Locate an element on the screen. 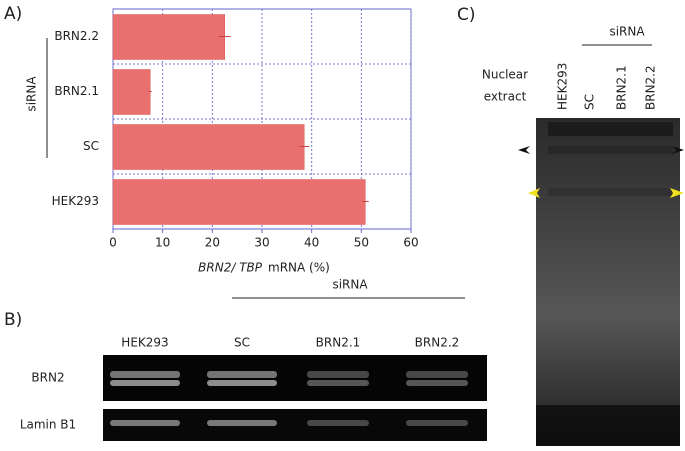  free-probe is located at coordinates (608, 425).